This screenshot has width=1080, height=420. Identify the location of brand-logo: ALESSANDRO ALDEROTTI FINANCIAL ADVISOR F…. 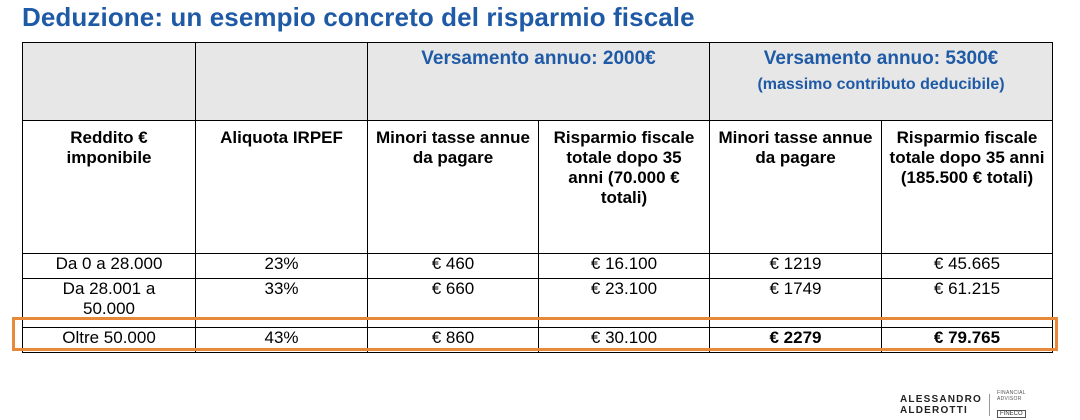
(963, 405).